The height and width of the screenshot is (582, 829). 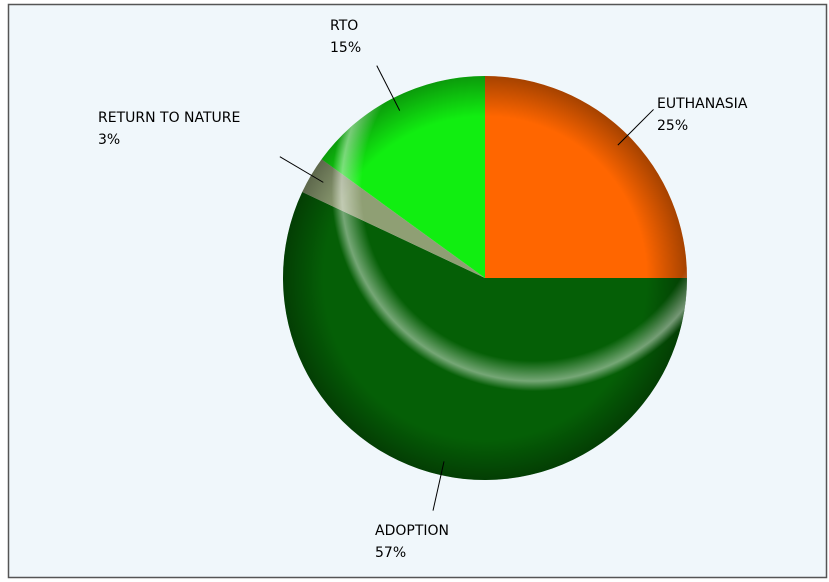 I want to click on slice-label: RTO, so click(x=344, y=26).